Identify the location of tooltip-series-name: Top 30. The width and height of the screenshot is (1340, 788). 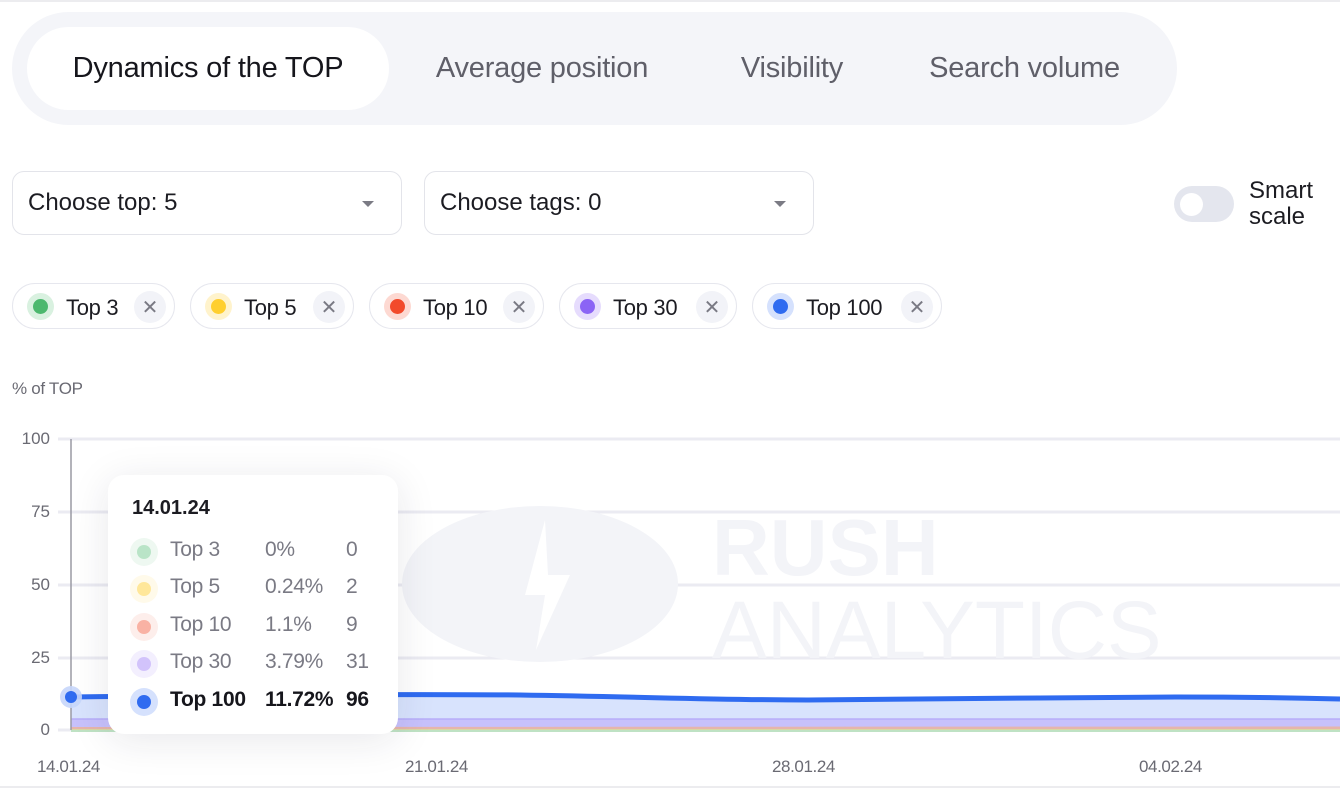
(201, 661).